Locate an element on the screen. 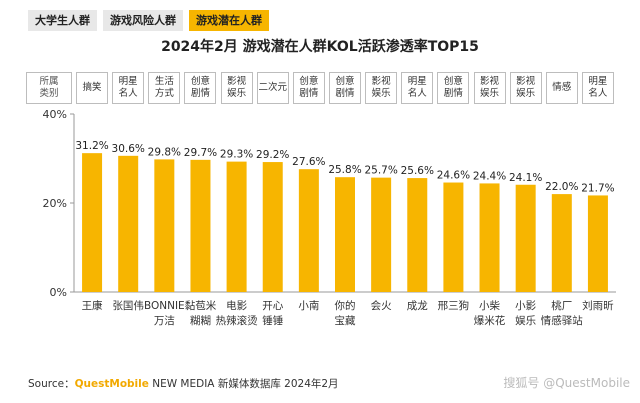  category-header-cell: 所属 类别 is located at coordinates (49, 88).